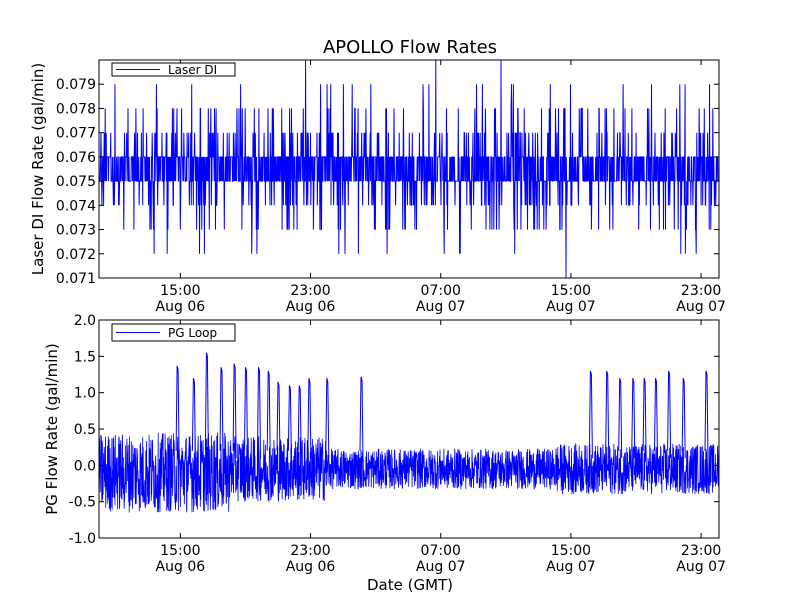 The image size is (800, 600). Describe the element at coordinates (85, 321) in the screenshot. I see `pg-loop-y-tick-label: 2.0` at that location.